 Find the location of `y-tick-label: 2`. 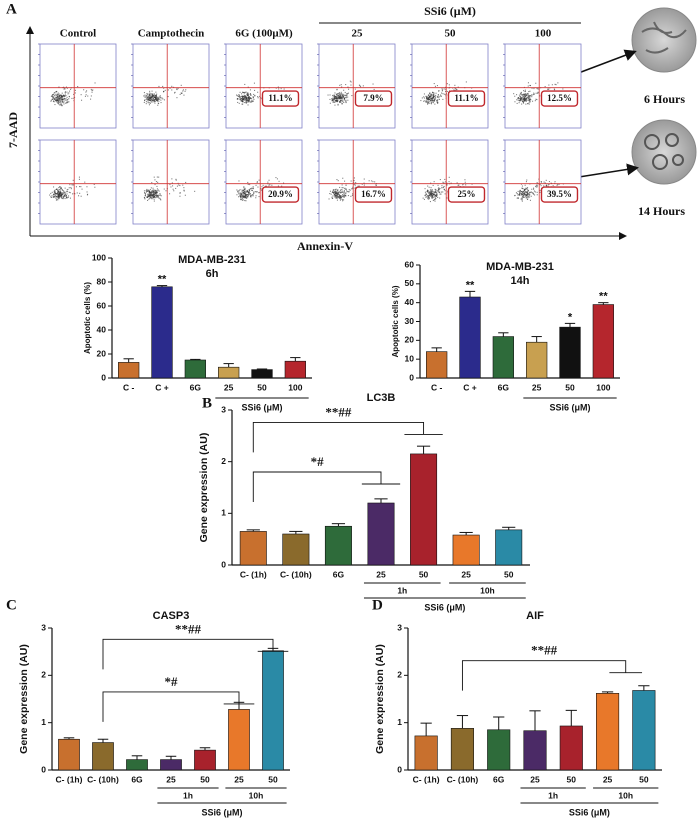

y-tick-label: 2 is located at coordinates (399, 675).